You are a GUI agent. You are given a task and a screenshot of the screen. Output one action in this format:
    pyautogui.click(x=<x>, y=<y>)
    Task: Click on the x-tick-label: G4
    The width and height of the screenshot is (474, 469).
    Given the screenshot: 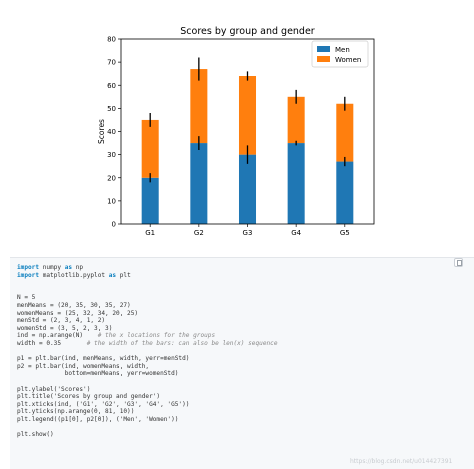 What is the action you would take?
    pyautogui.click(x=296, y=233)
    